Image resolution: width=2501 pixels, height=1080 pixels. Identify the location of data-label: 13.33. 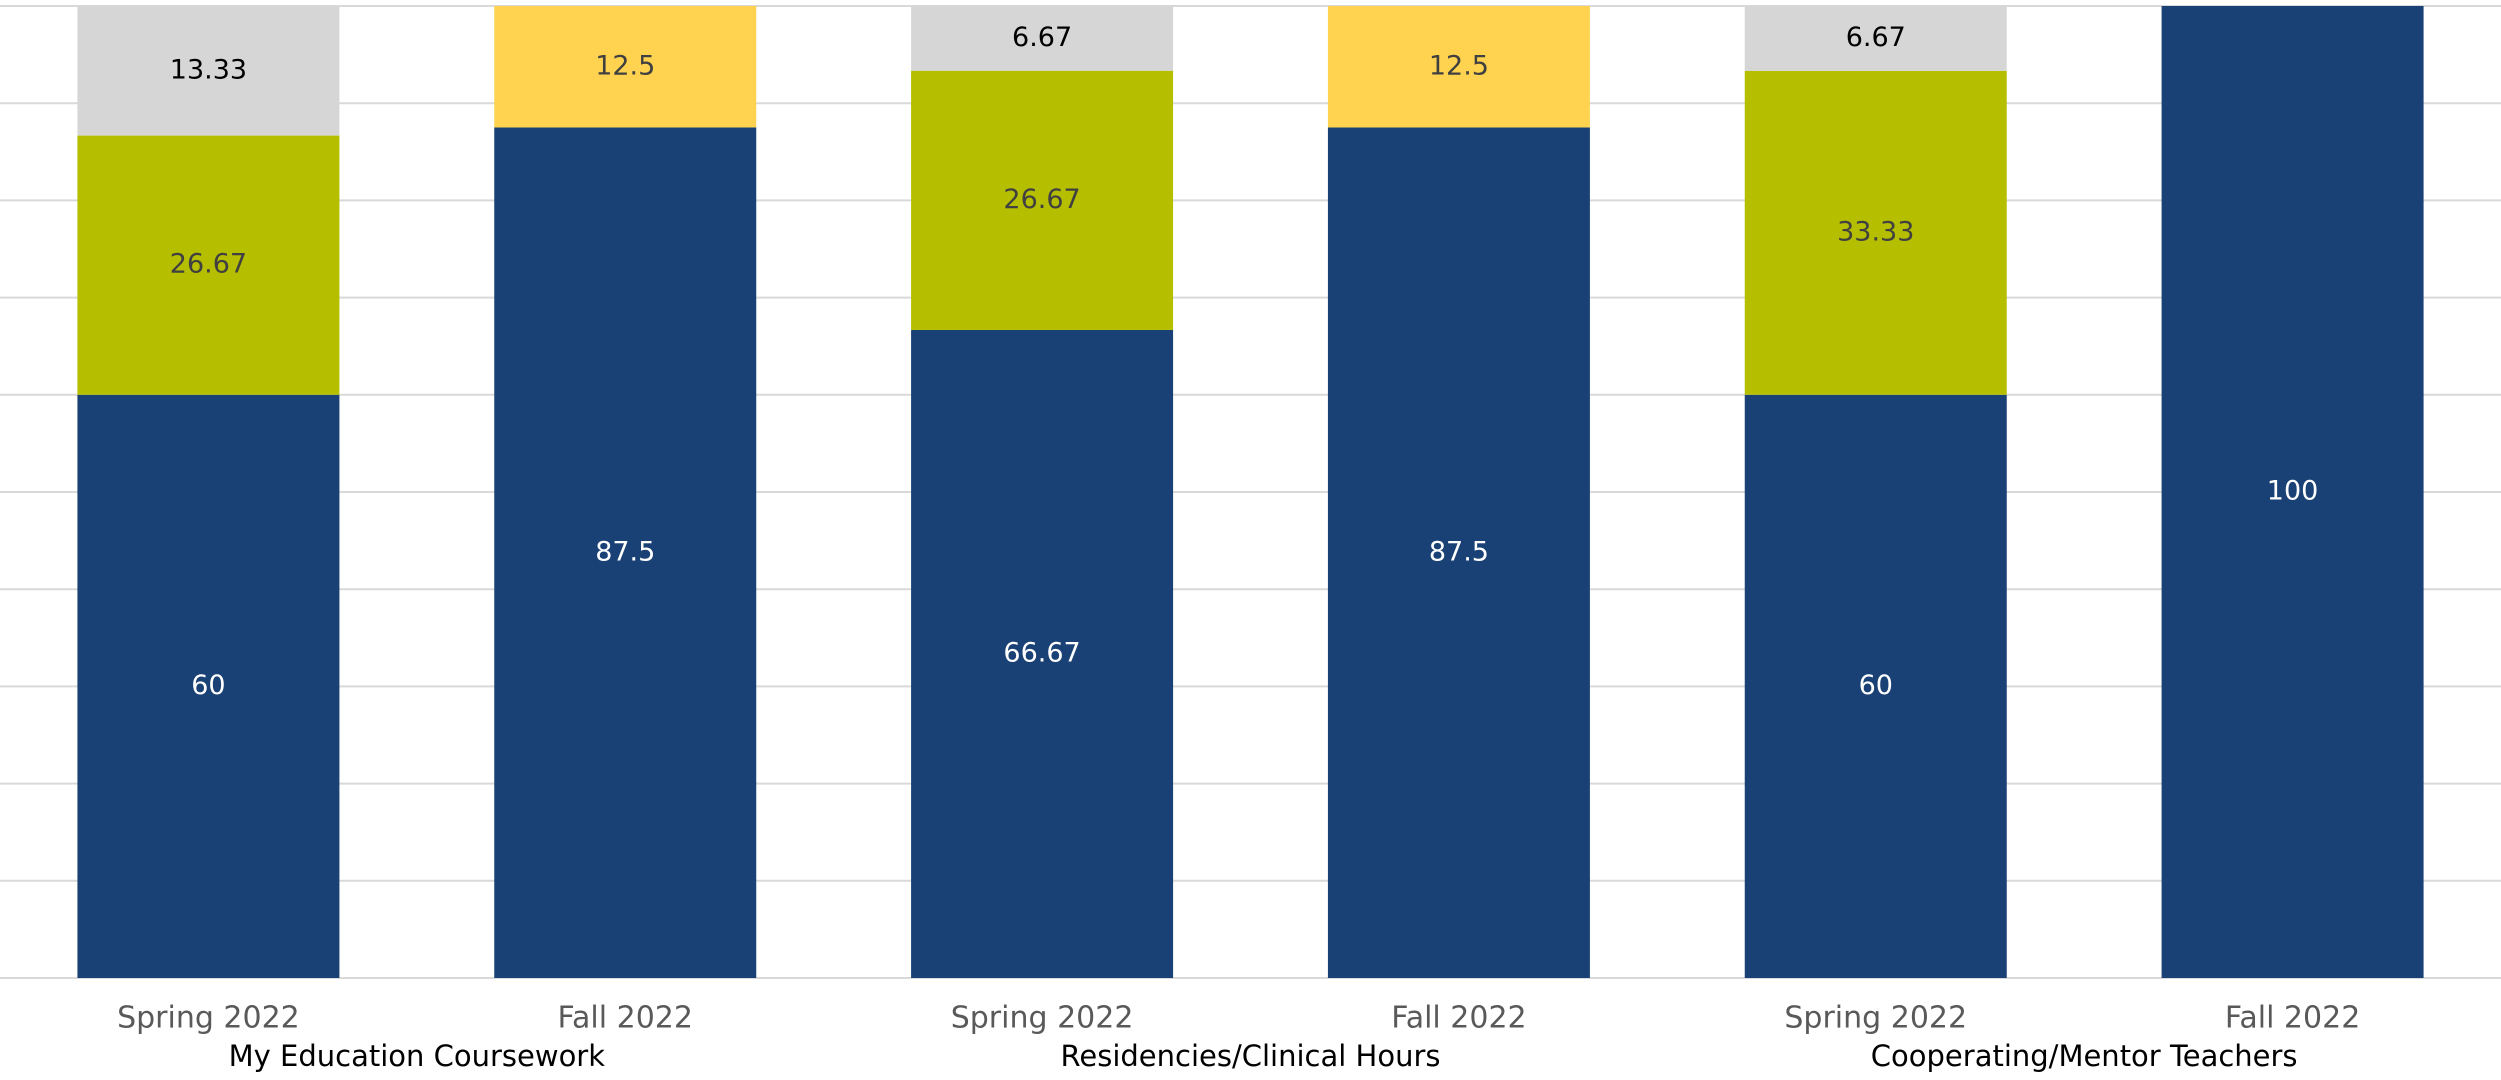
(208, 69).